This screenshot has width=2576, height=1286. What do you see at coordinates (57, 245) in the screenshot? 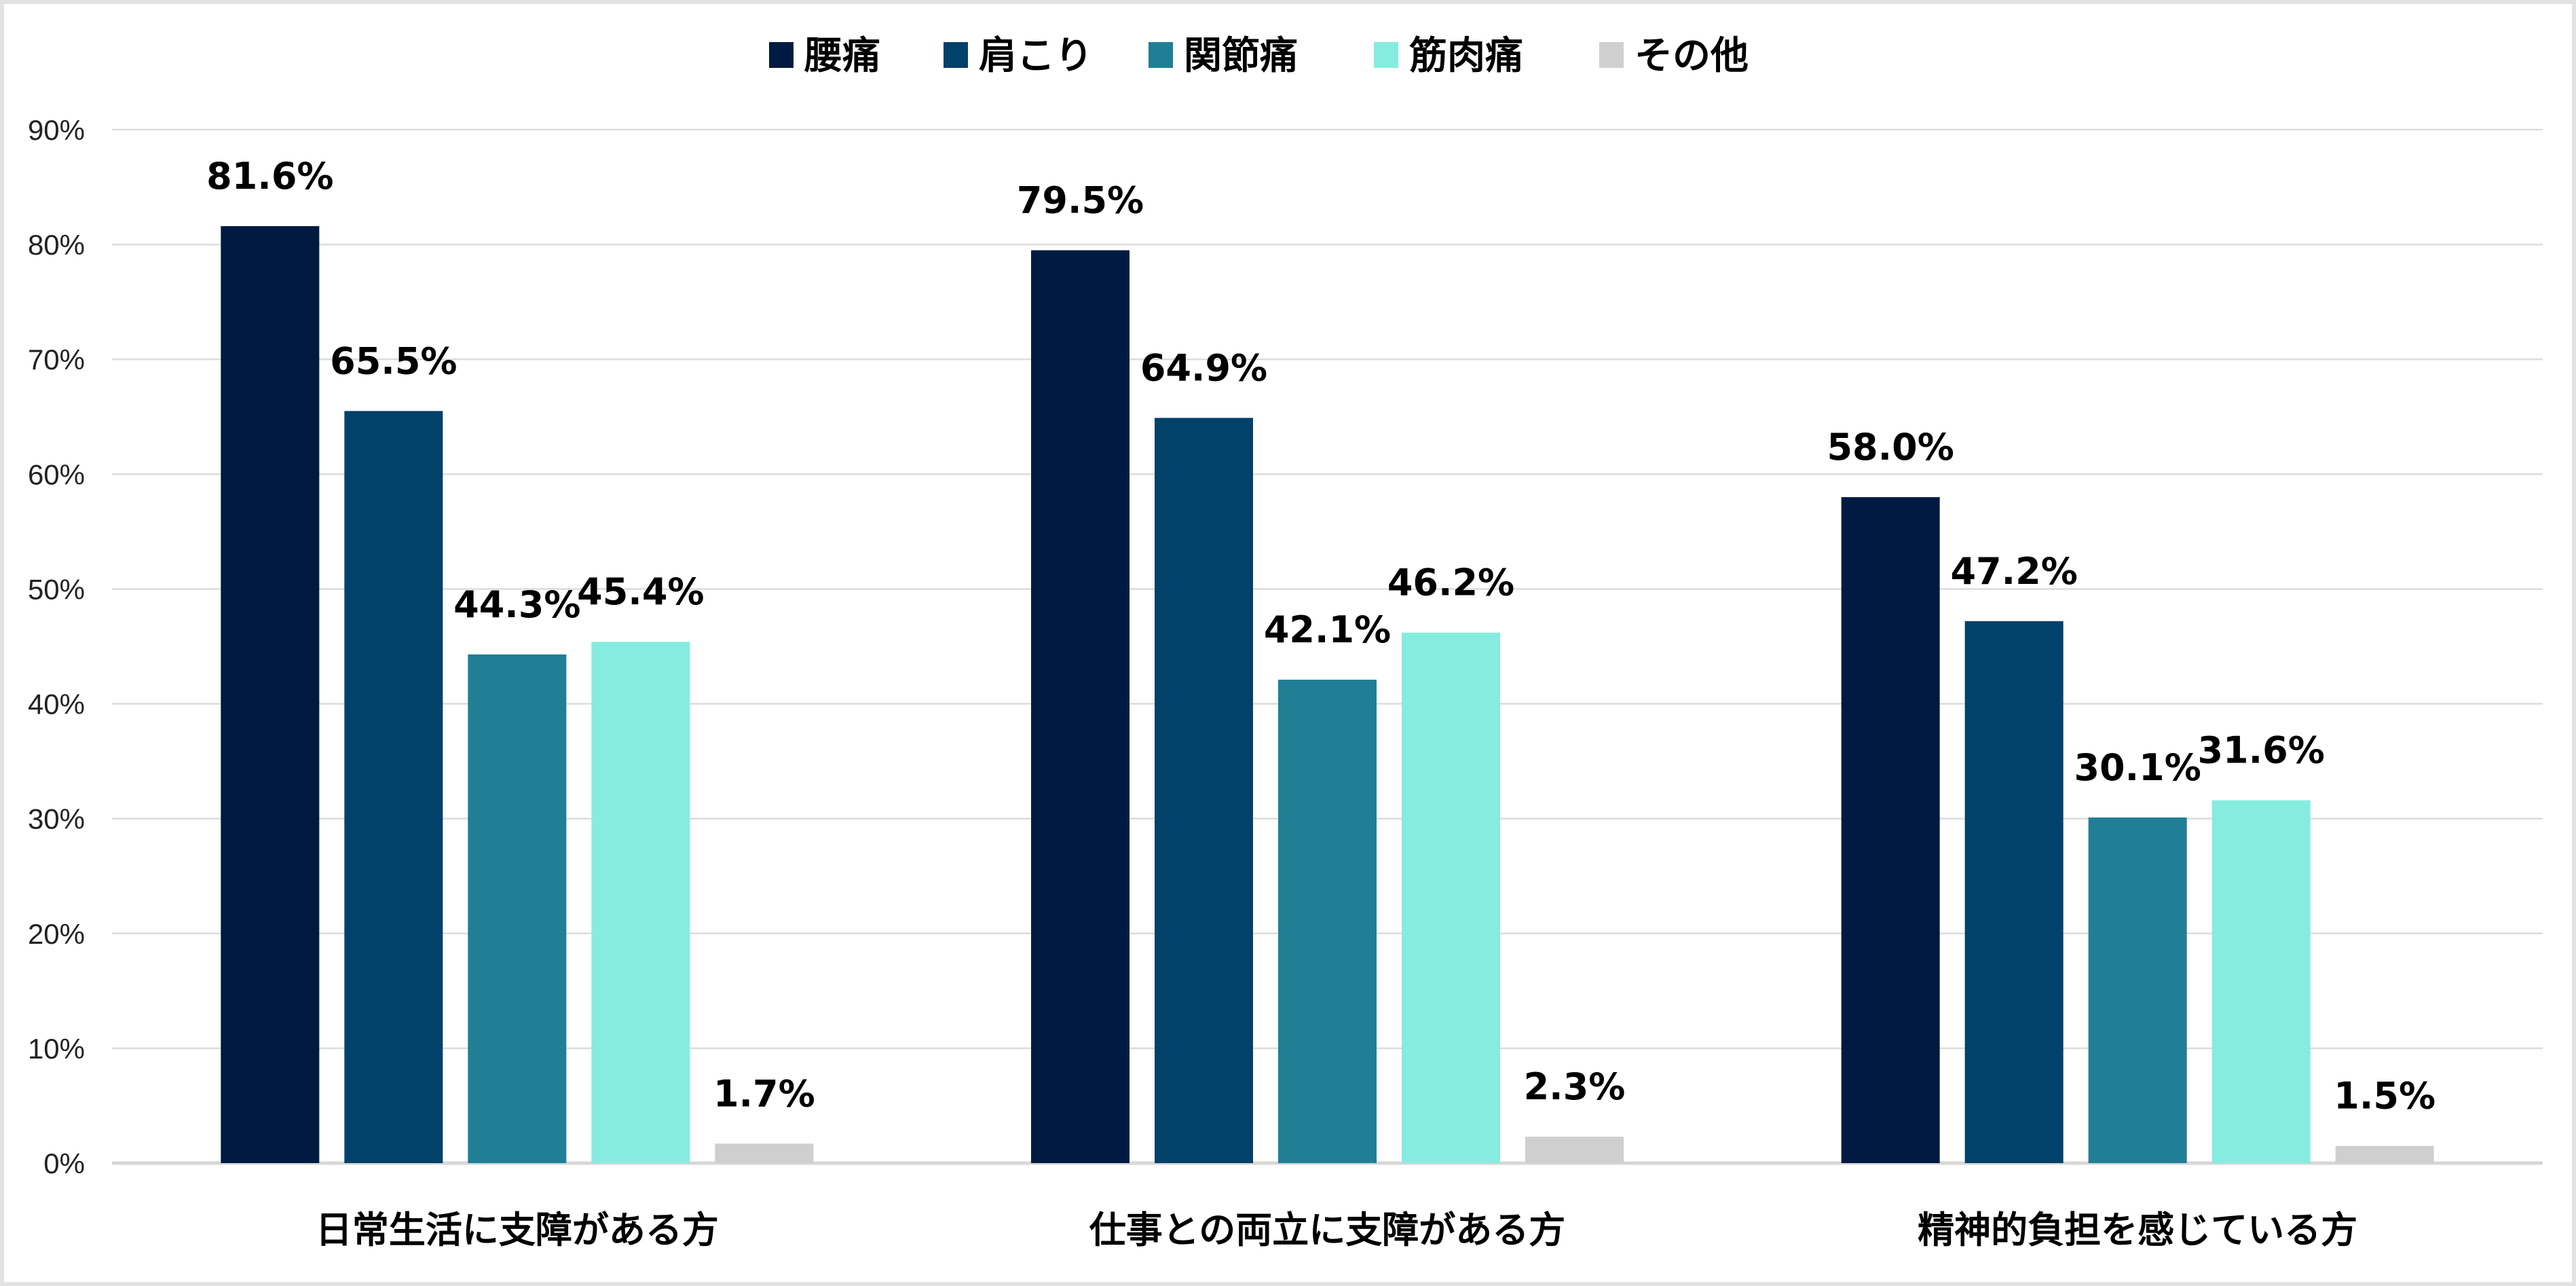
I see `y-tick-label: 80%` at bounding box center [57, 245].